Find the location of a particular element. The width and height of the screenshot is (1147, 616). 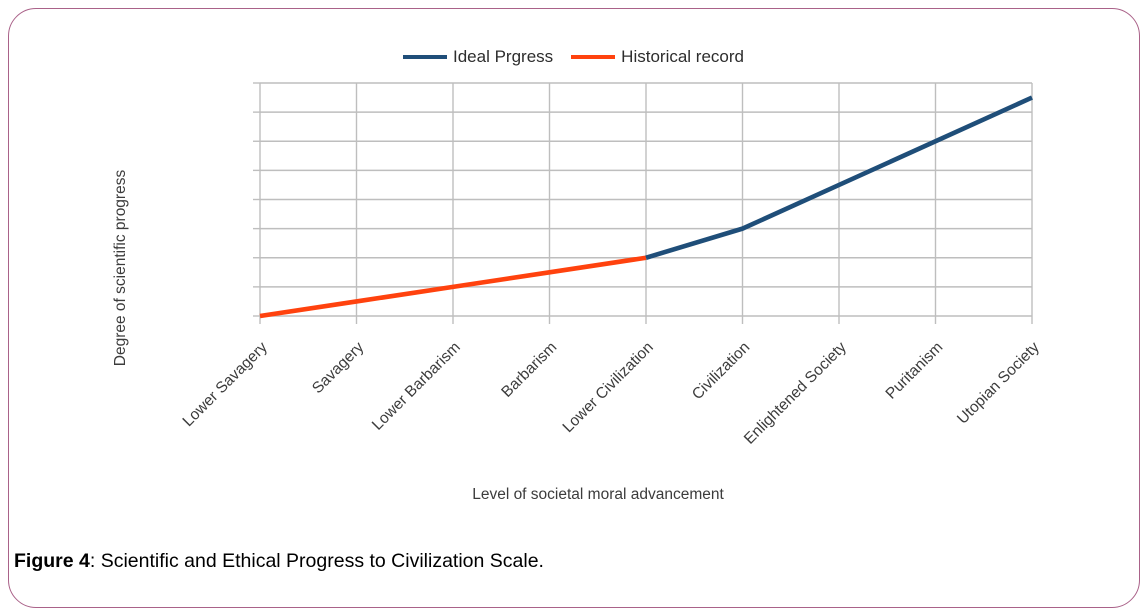

legend-label-historical-record: Historical record is located at coordinates (682, 56).